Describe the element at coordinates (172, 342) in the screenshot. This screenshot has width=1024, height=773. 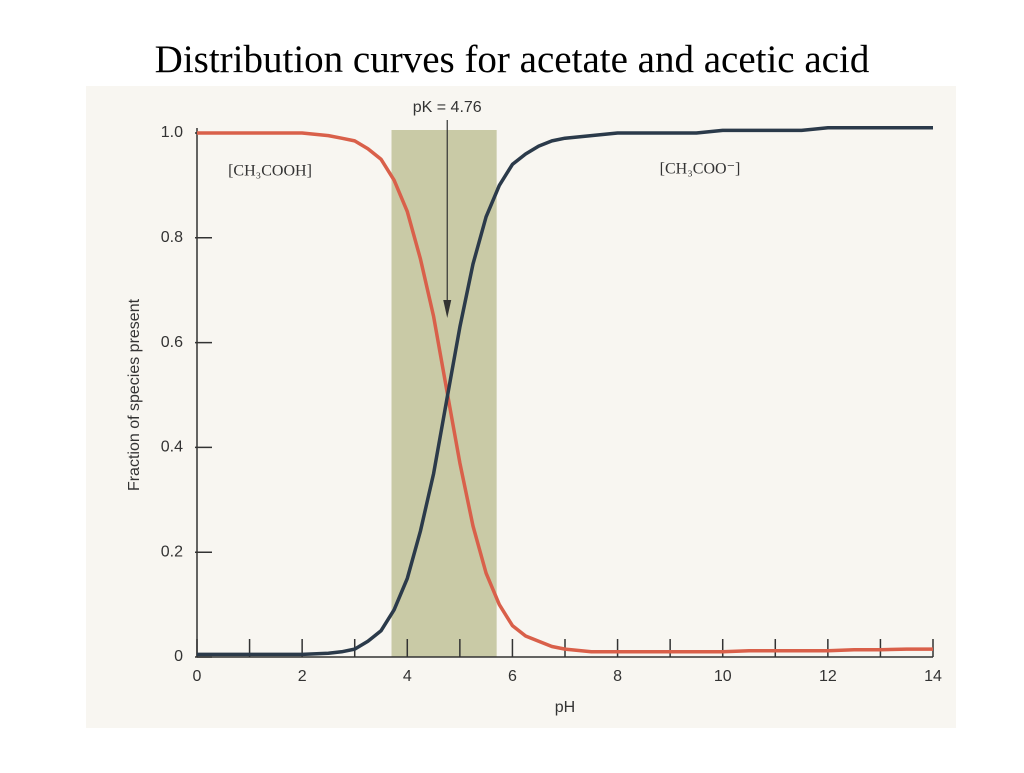
I see `y-tick-label: 0.6` at that location.